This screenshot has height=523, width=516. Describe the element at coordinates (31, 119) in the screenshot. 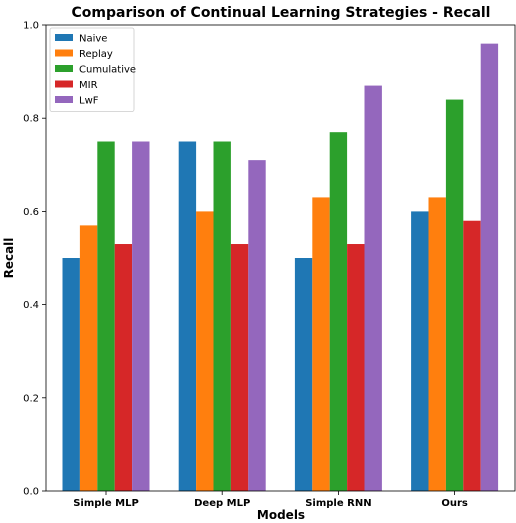

I see `y-tick-label: 0.8` at that location.